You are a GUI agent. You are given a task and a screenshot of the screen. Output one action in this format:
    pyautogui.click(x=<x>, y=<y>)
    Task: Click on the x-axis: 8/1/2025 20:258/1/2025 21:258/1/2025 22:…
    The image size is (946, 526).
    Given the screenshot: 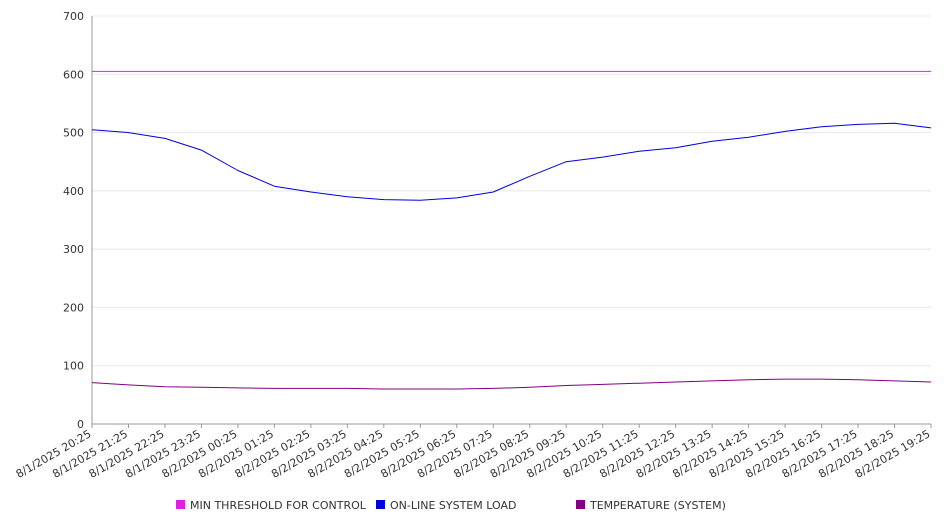 What is the action you would take?
    pyautogui.click(x=473, y=452)
    